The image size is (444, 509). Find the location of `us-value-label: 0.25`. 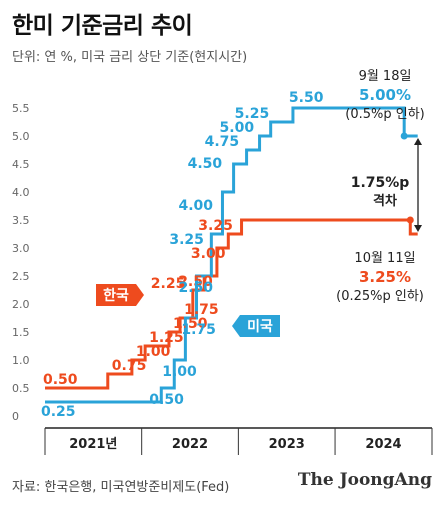

us-value-label: 0.25 is located at coordinates (58, 412).